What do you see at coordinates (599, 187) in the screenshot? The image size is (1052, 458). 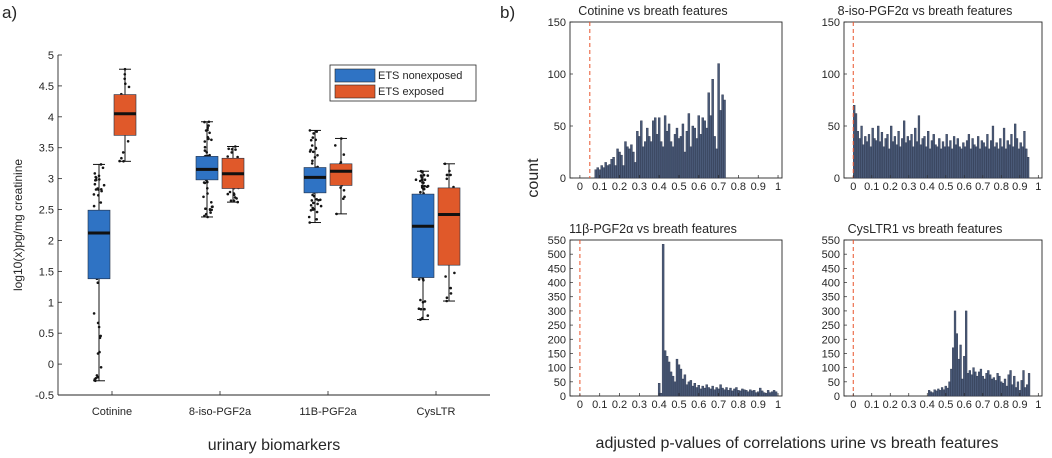 I see `hist-x-tick-label-cotinine: 0.1` at bounding box center [599, 187].